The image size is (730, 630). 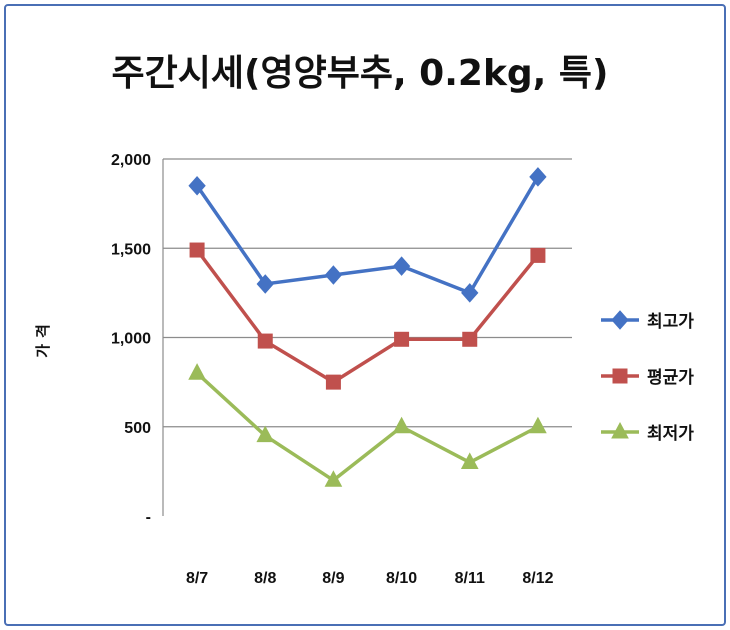 I want to click on x-tick-label: 8/7, so click(x=197, y=578).